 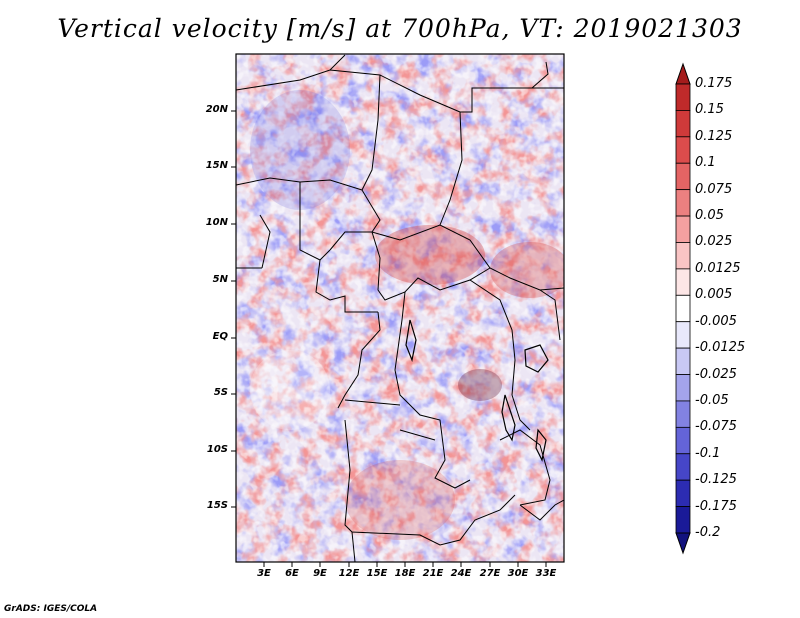 I want to click on lon-label-3e: 3E, so click(x=264, y=573).